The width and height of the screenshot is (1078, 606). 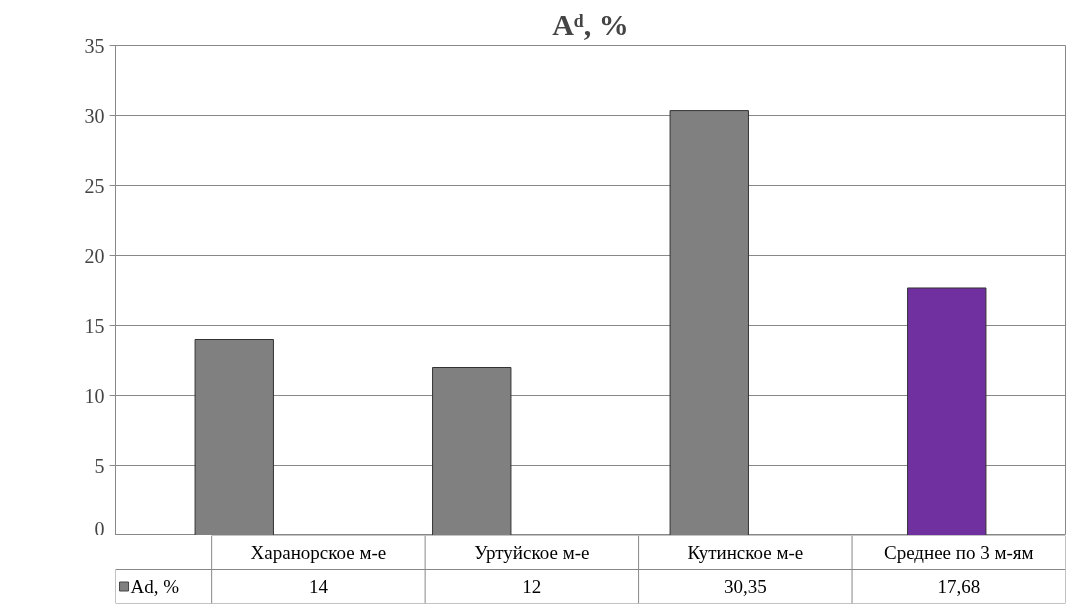 What do you see at coordinates (94, 45) in the screenshot?
I see `y-tick-label: 35` at bounding box center [94, 45].